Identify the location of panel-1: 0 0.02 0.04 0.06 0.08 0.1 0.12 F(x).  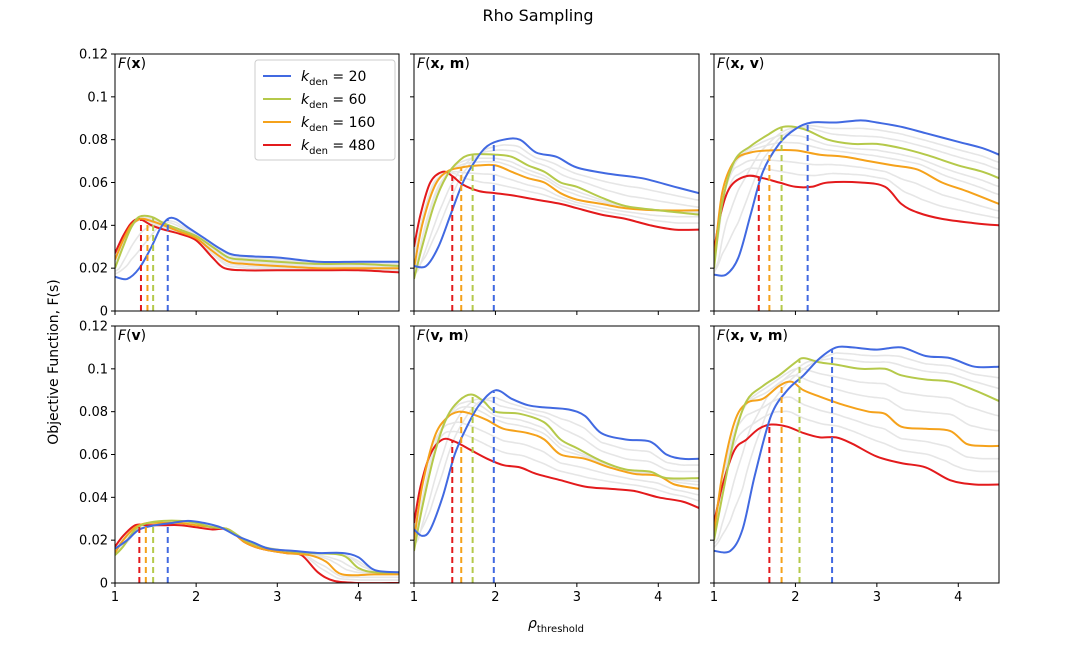
(239, 184).